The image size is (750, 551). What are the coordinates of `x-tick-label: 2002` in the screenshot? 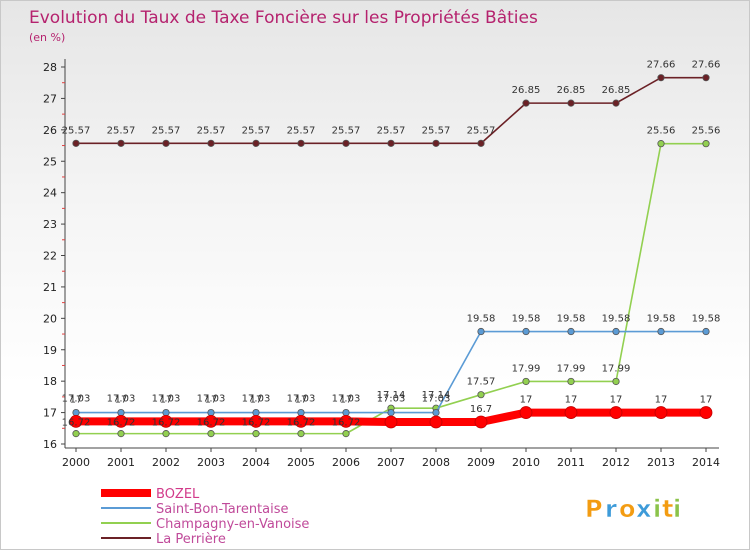 It's located at (166, 462).